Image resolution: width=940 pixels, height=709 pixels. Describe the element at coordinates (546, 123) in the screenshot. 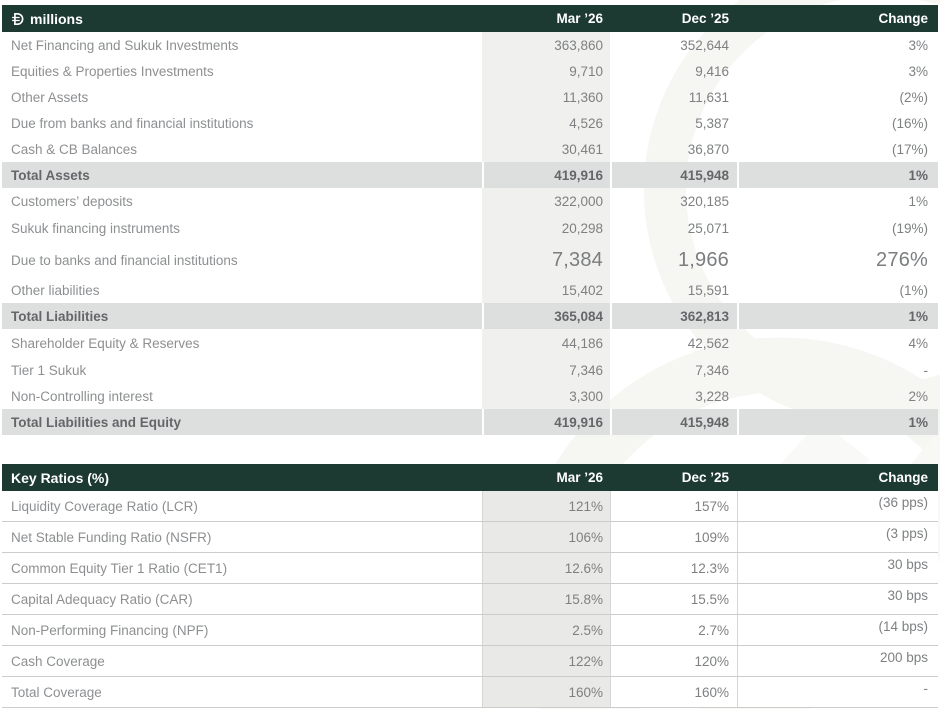

I see `mar-value: 4,526` at that location.